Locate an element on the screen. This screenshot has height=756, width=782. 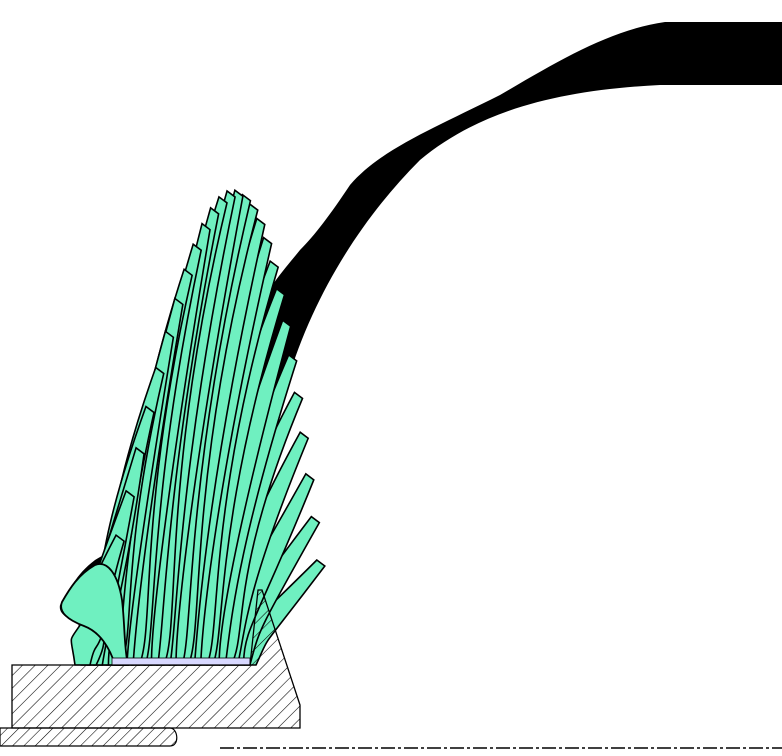
fiber-foot-bulge is located at coordinates (95, 614).